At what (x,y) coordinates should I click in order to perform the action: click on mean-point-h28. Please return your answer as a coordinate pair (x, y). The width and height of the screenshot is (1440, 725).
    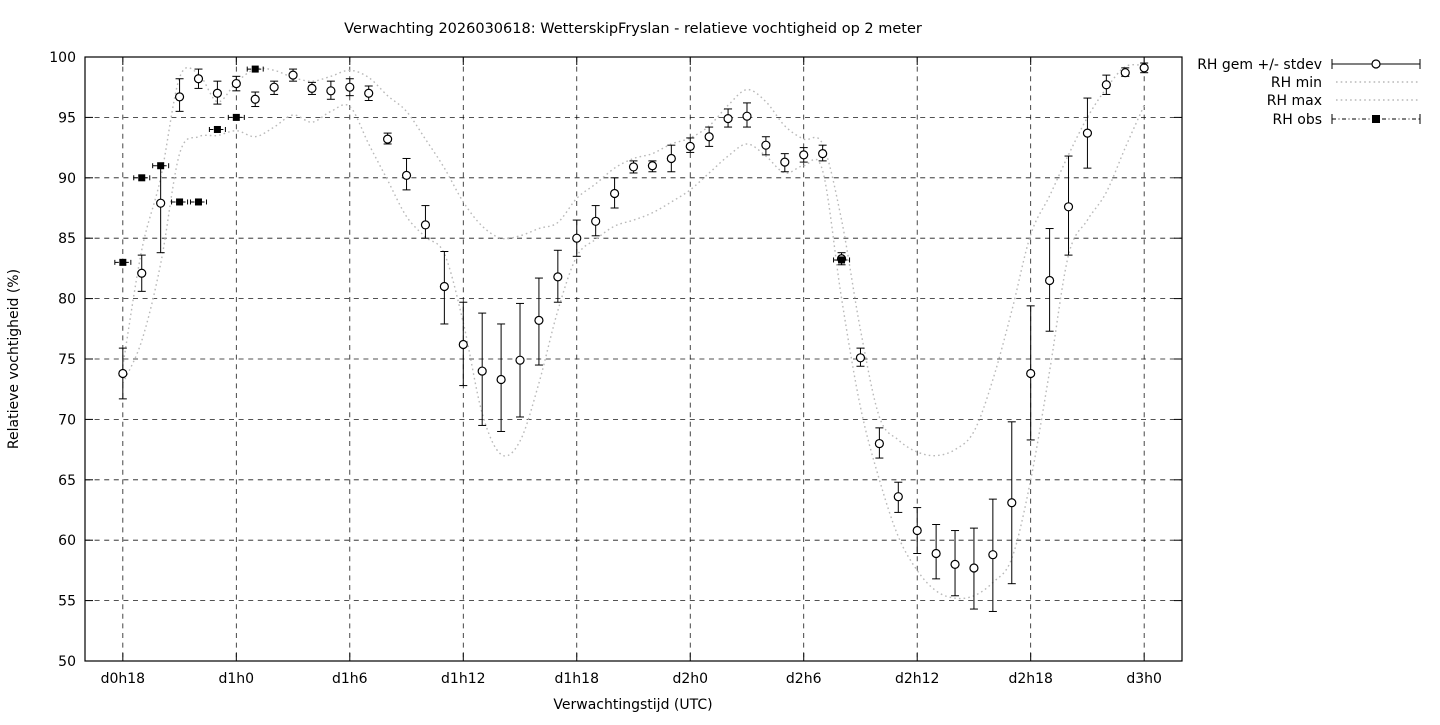
    Looking at the image, I should click on (312, 88).